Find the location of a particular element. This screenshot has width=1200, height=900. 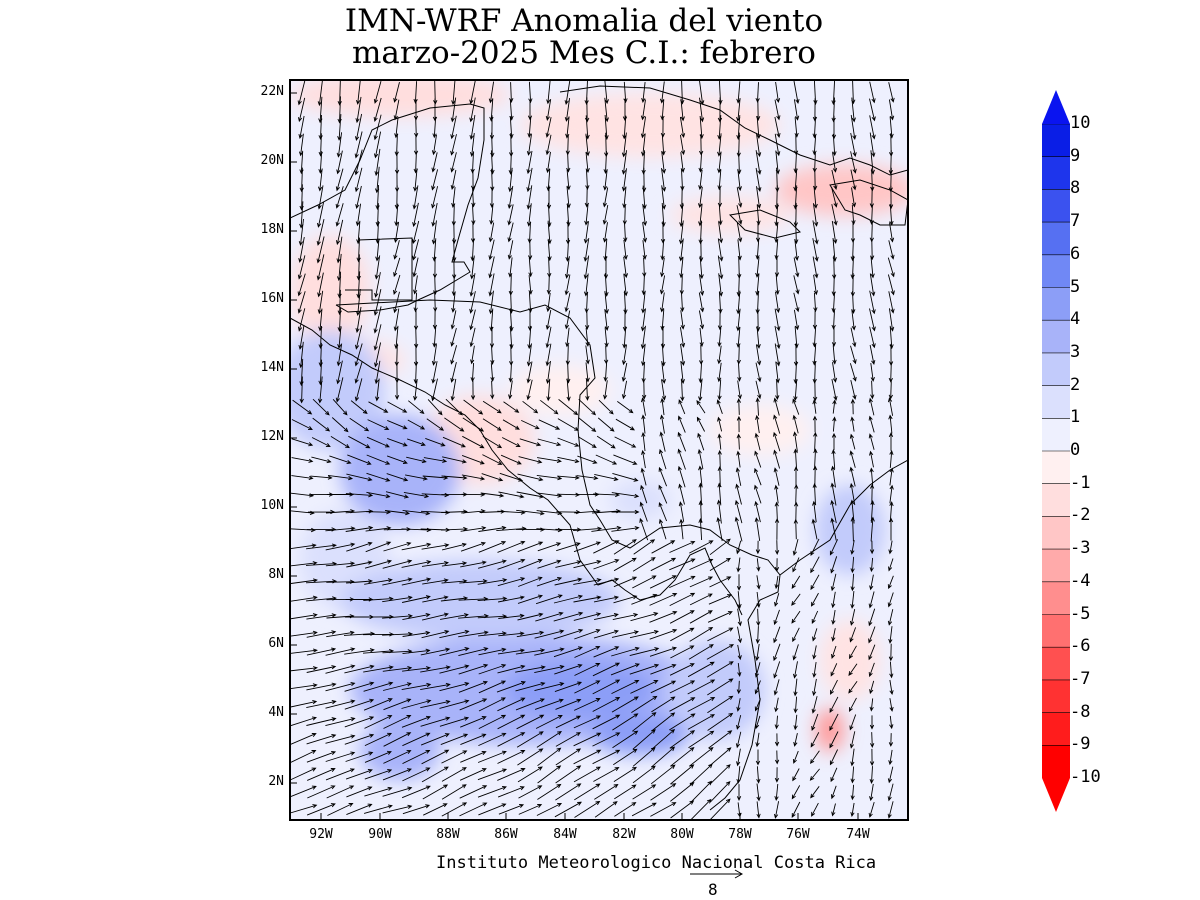

lat-label: 18N is located at coordinates (272, 229).